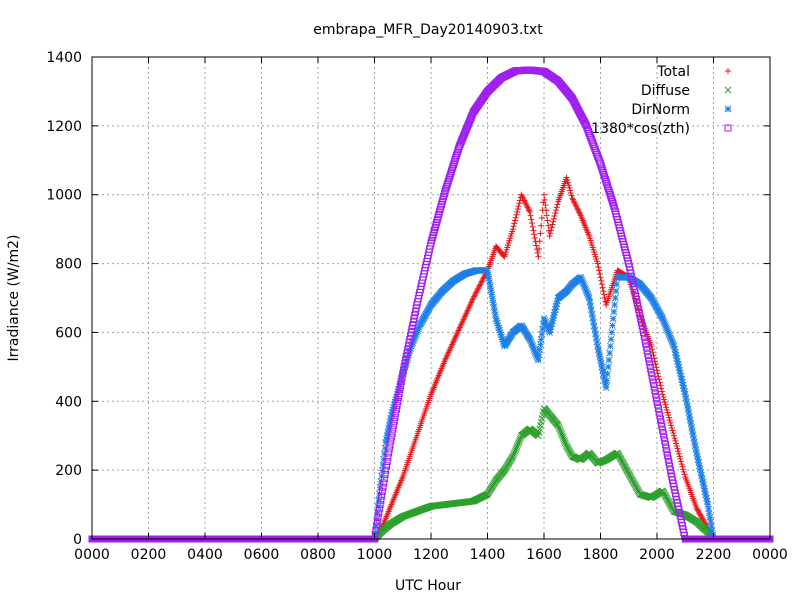 The image size is (800, 604). What do you see at coordinates (665, 91) in the screenshot?
I see `legend-label: Diffuse` at bounding box center [665, 91].